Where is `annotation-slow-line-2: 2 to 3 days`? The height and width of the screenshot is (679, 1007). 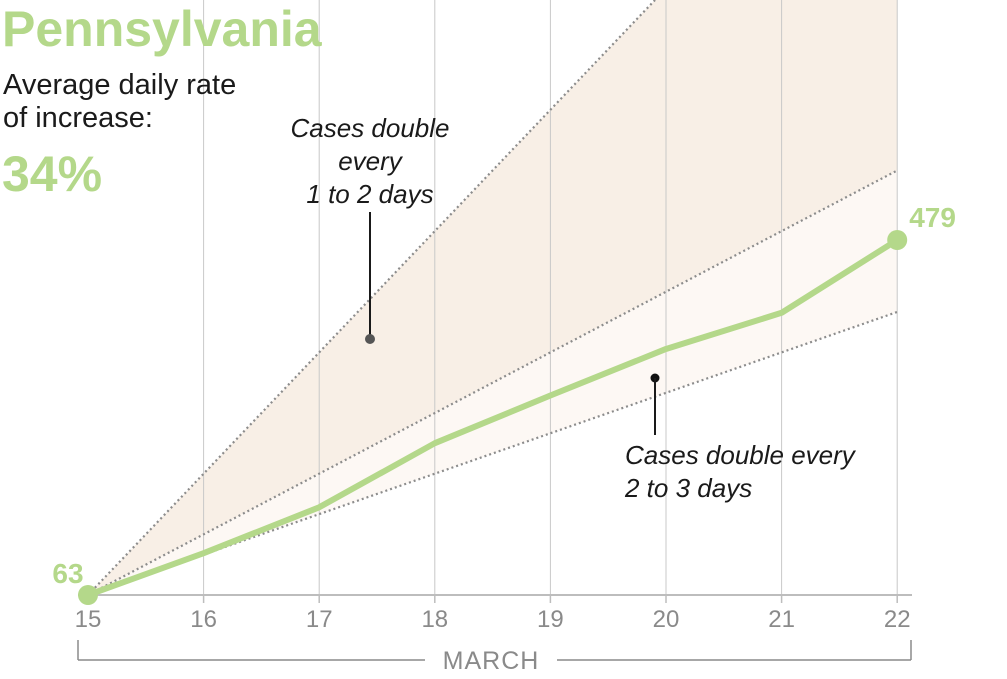
annotation-slow-line-2: 2 to 3 days is located at coordinates (688, 488).